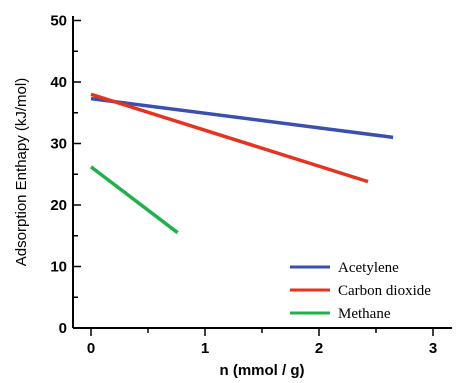  What do you see at coordinates (91, 348) in the screenshot?
I see `x-tick-label: 0` at bounding box center [91, 348].